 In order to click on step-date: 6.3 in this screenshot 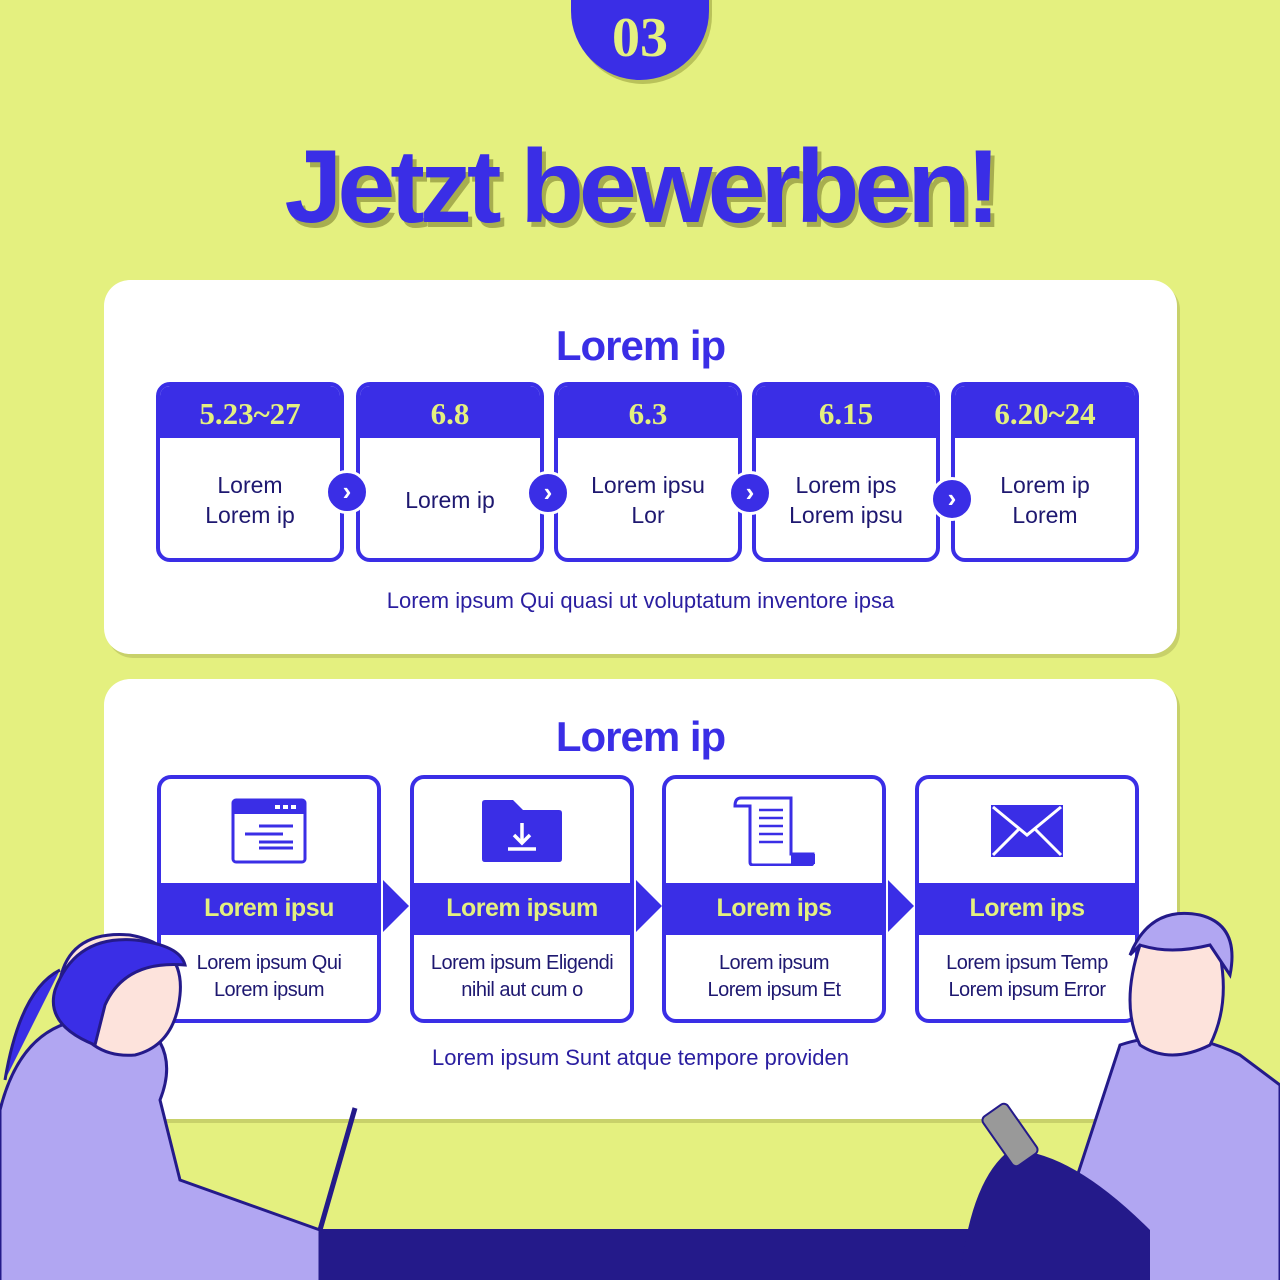, I will do `click(648, 412)`.